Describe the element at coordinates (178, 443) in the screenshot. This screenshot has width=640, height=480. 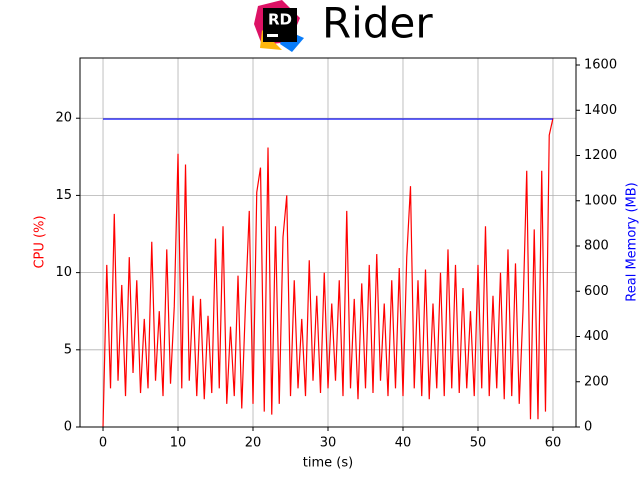
I see `x-tick-label: 10` at that location.